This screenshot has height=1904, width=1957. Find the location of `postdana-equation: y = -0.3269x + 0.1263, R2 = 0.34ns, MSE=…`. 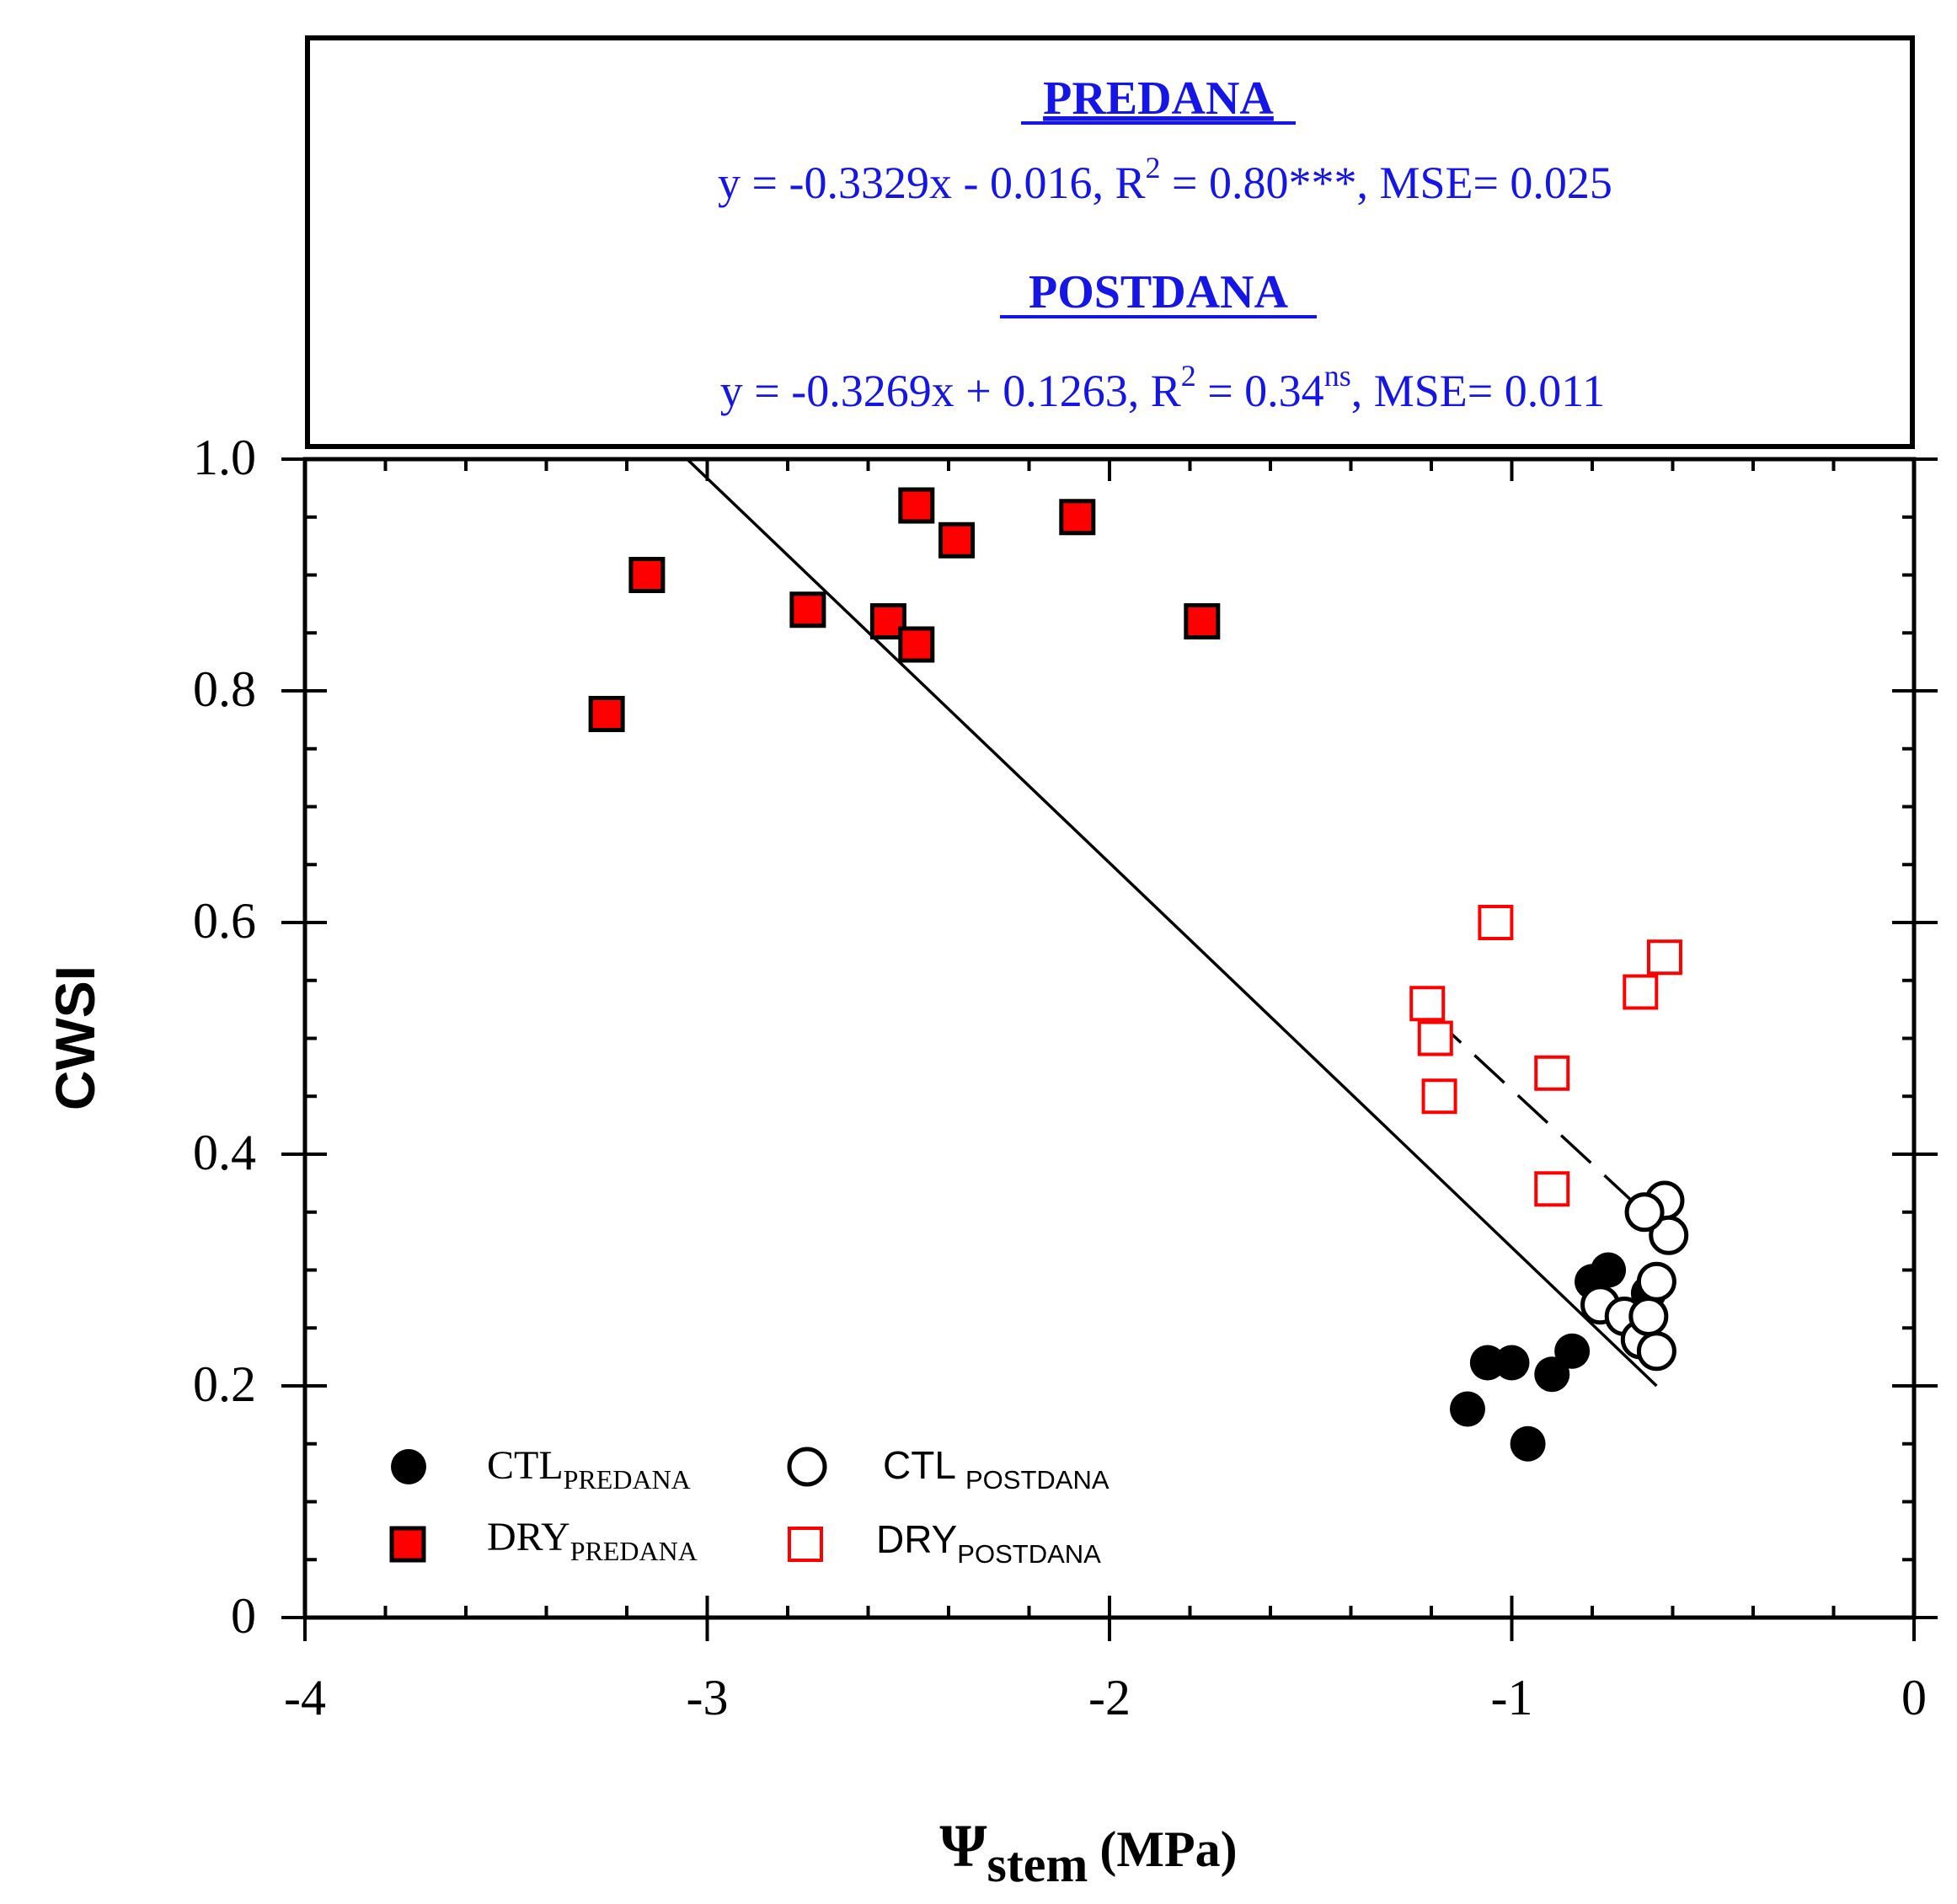

postdana-equation: y = -0.3269x + 0.1263, R2 = 0.34ns, MSE=… is located at coordinates (1162, 387).